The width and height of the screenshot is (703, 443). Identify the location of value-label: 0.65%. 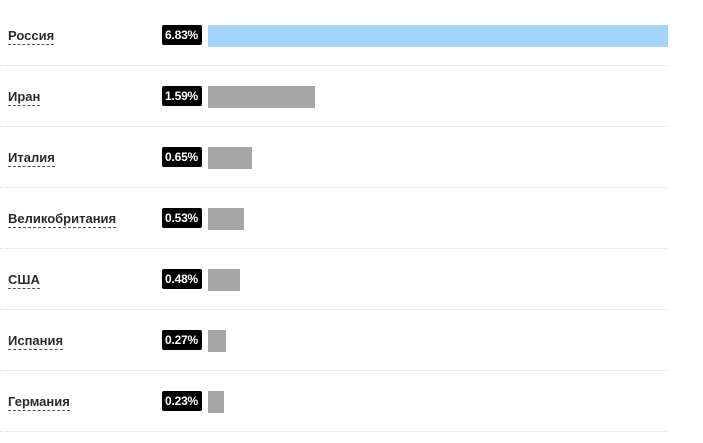
(182, 157).